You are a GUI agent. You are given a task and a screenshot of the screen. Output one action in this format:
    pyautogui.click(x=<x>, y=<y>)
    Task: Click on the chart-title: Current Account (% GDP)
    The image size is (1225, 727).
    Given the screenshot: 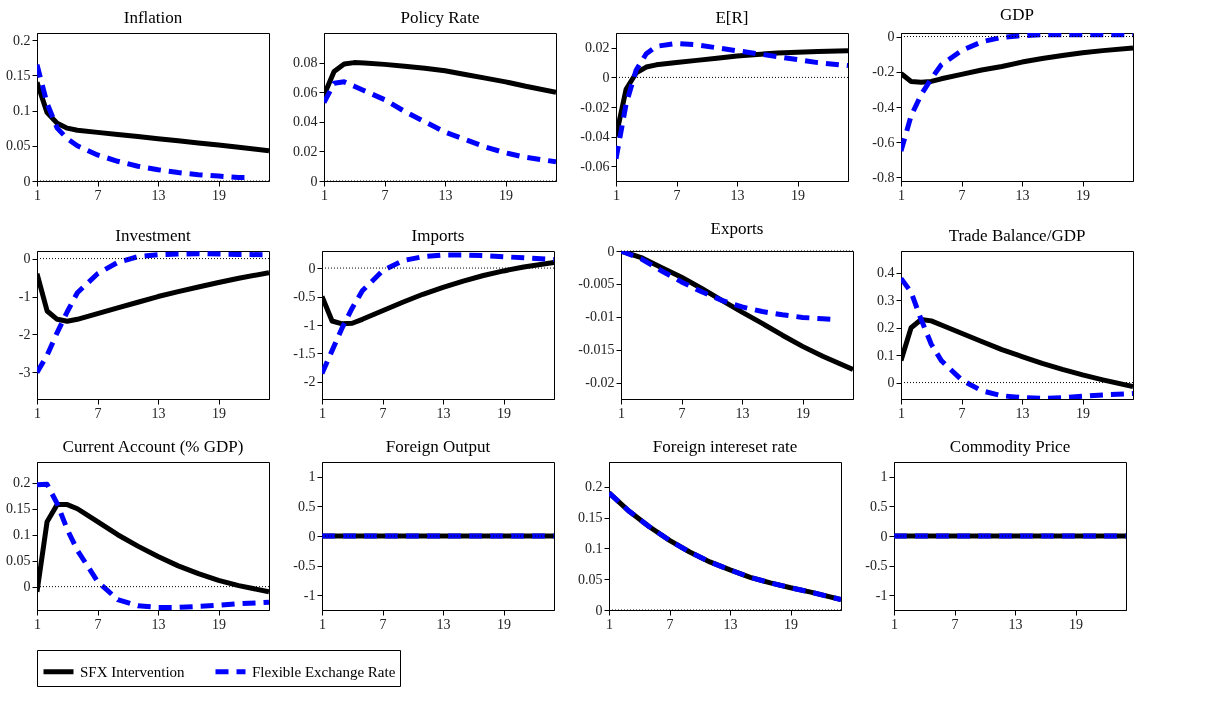 What is the action you would take?
    pyautogui.click(x=153, y=446)
    